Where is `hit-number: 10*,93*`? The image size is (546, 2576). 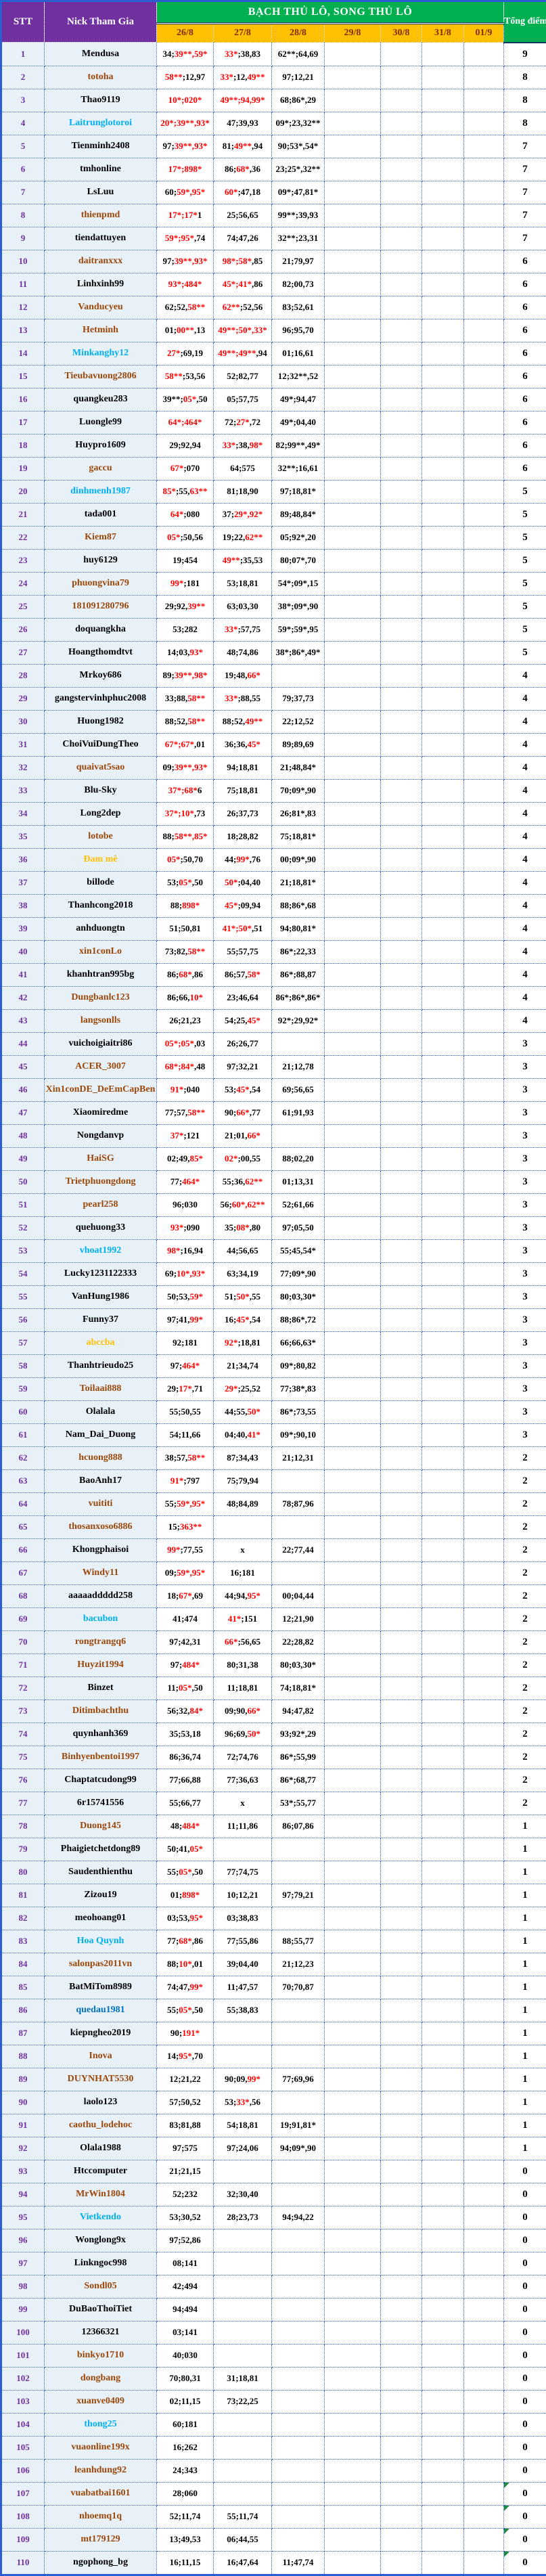
hit-number: 10*,93* is located at coordinates (191, 1273).